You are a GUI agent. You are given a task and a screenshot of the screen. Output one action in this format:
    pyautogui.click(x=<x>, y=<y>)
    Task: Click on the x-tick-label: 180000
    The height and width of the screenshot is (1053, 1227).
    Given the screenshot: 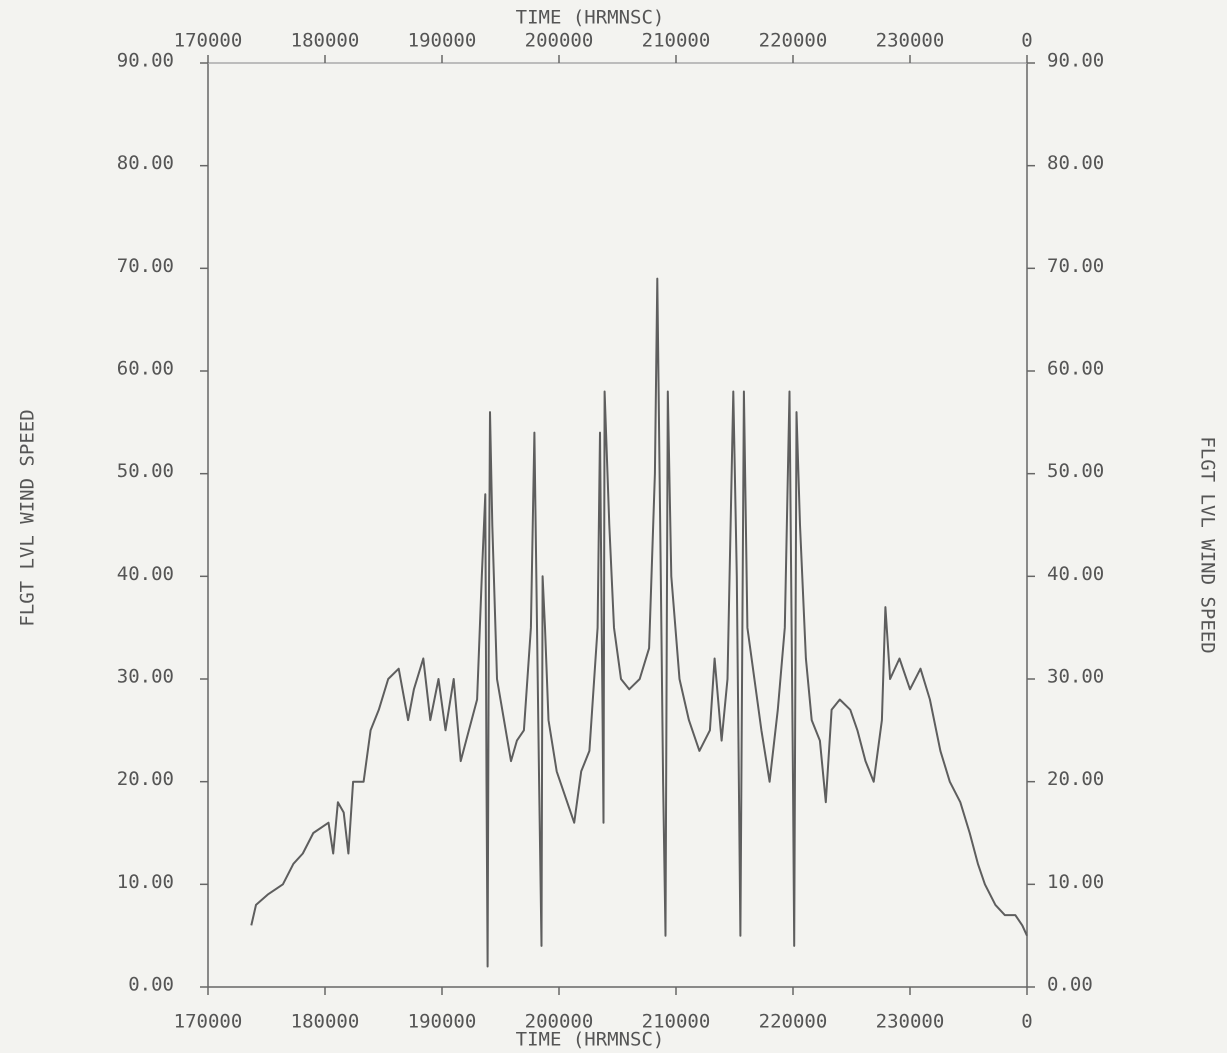 What is the action you would take?
    pyautogui.click(x=325, y=1022)
    